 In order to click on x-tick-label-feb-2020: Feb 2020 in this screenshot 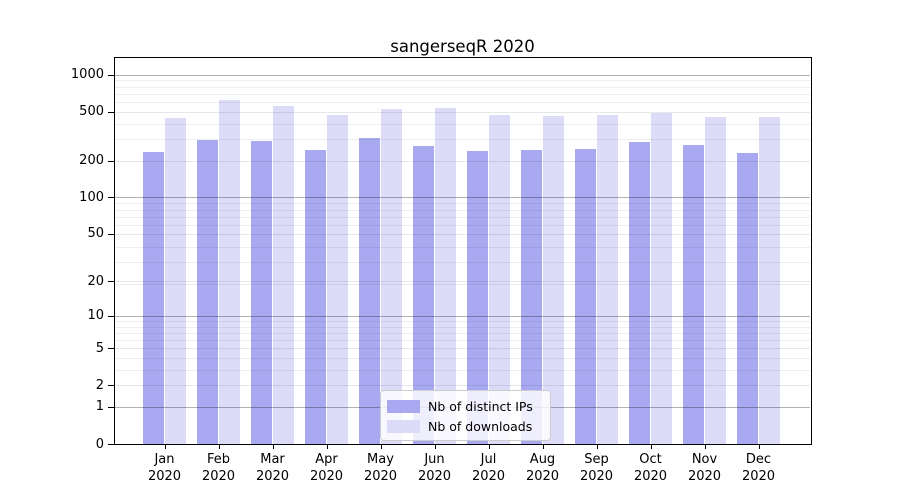, I will do `click(218, 468)`.